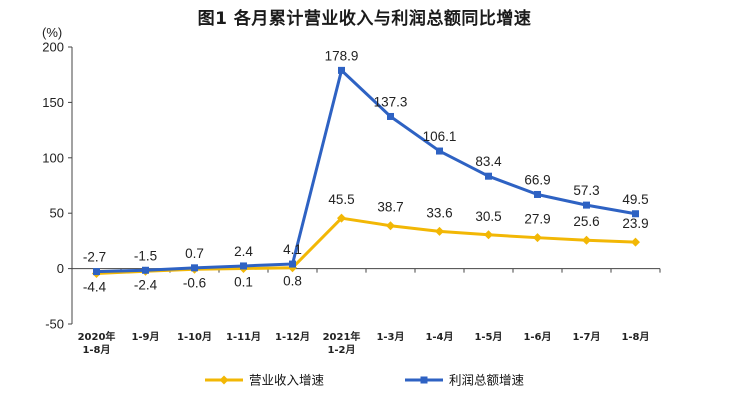 The image size is (729, 400). What do you see at coordinates (145, 255) in the screenshot?
I see `series-2-data-label: -1.5` at bounding box center [145, 255].